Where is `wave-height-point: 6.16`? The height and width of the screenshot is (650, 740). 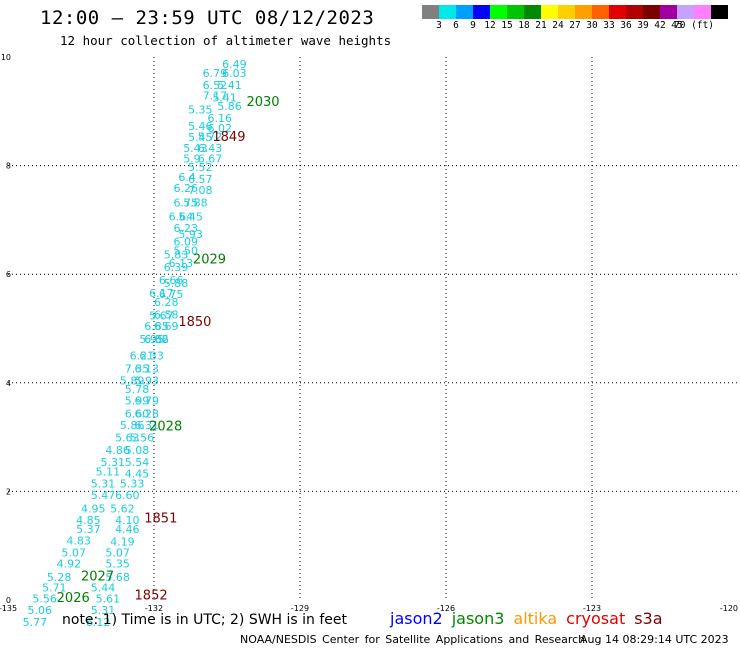 wave-height-point: 6.16 is located at coordinates (220, 118).